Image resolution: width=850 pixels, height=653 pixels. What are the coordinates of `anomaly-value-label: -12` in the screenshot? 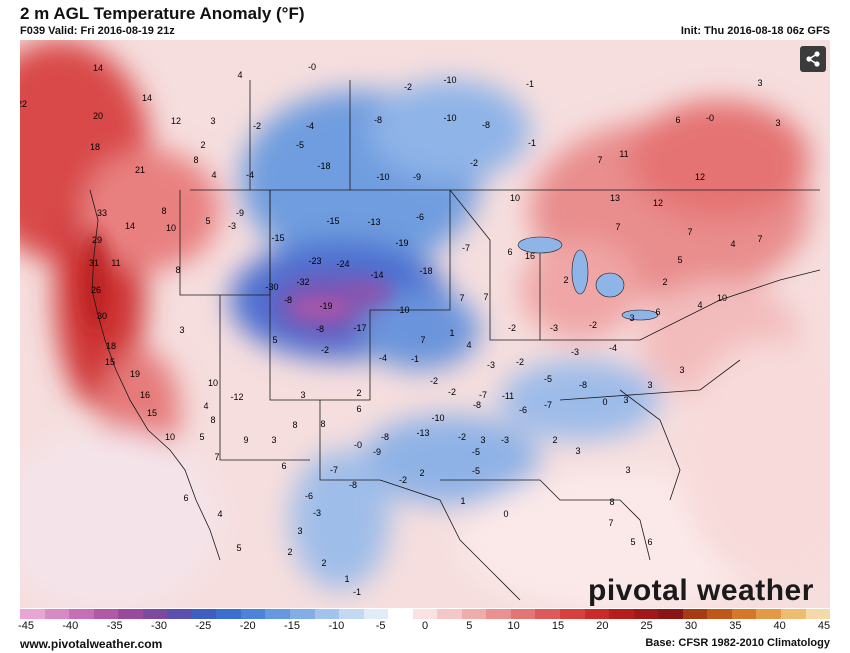 It's located at (236, 397).